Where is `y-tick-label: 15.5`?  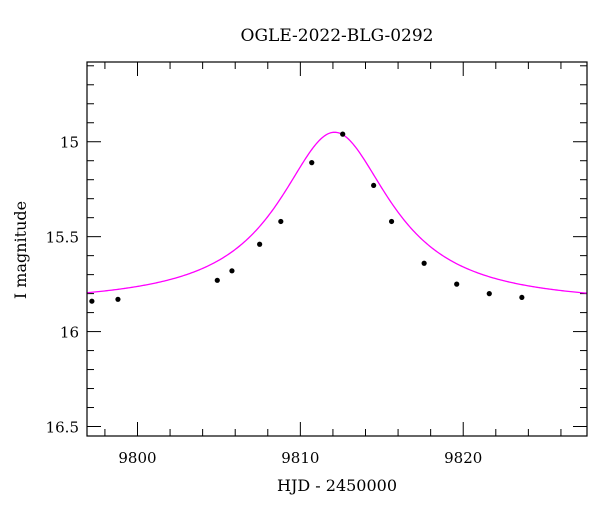 y-tick-label: 15.5 is located at coordinates (62, 238).